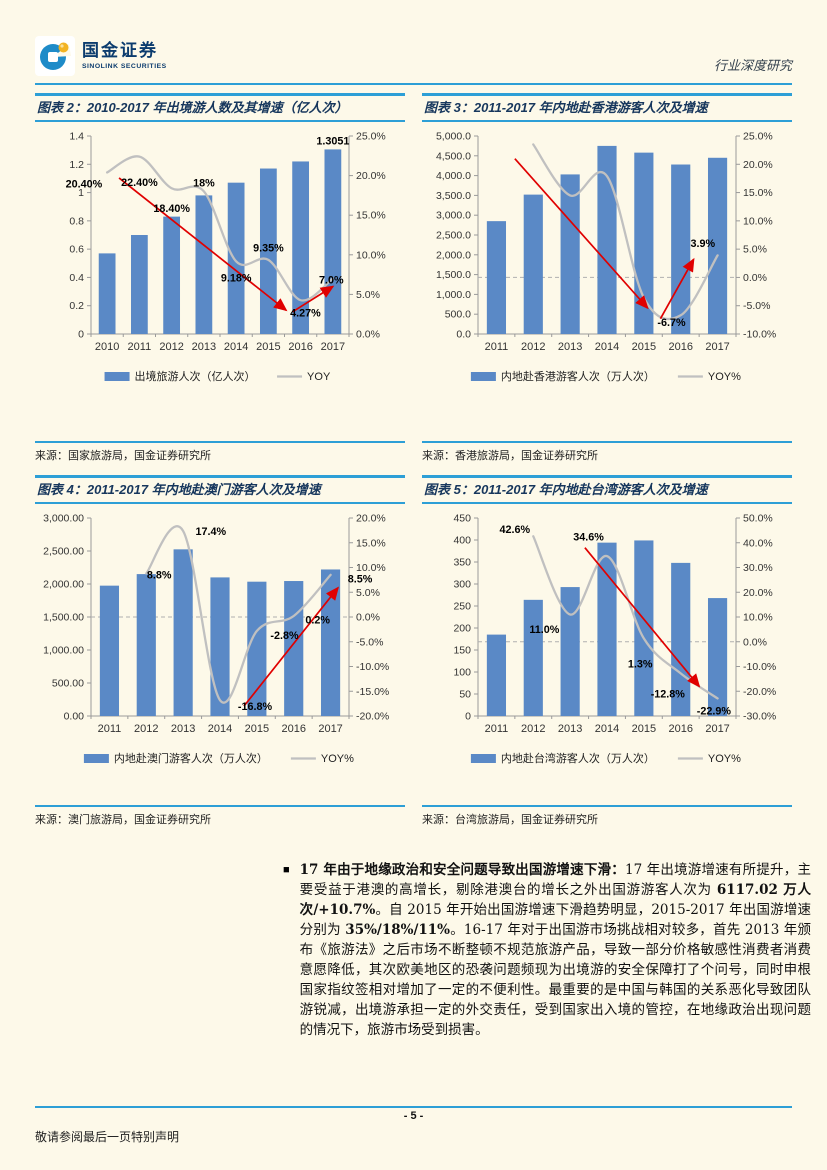  What do you see at coordinates (124, 56) in the screenshot?
I see `brand-text: 国金证券 SINOLINK SECURITIES` at bounding box center [124, 56].